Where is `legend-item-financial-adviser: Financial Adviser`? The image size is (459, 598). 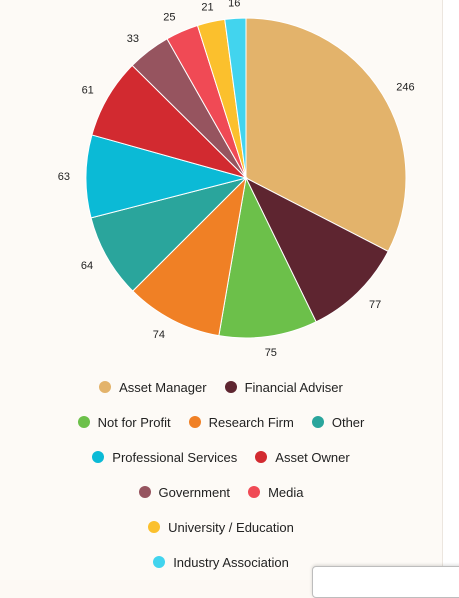 legend-item-financial-adviser: Financial Adviser is located at coordinates (283, 387).